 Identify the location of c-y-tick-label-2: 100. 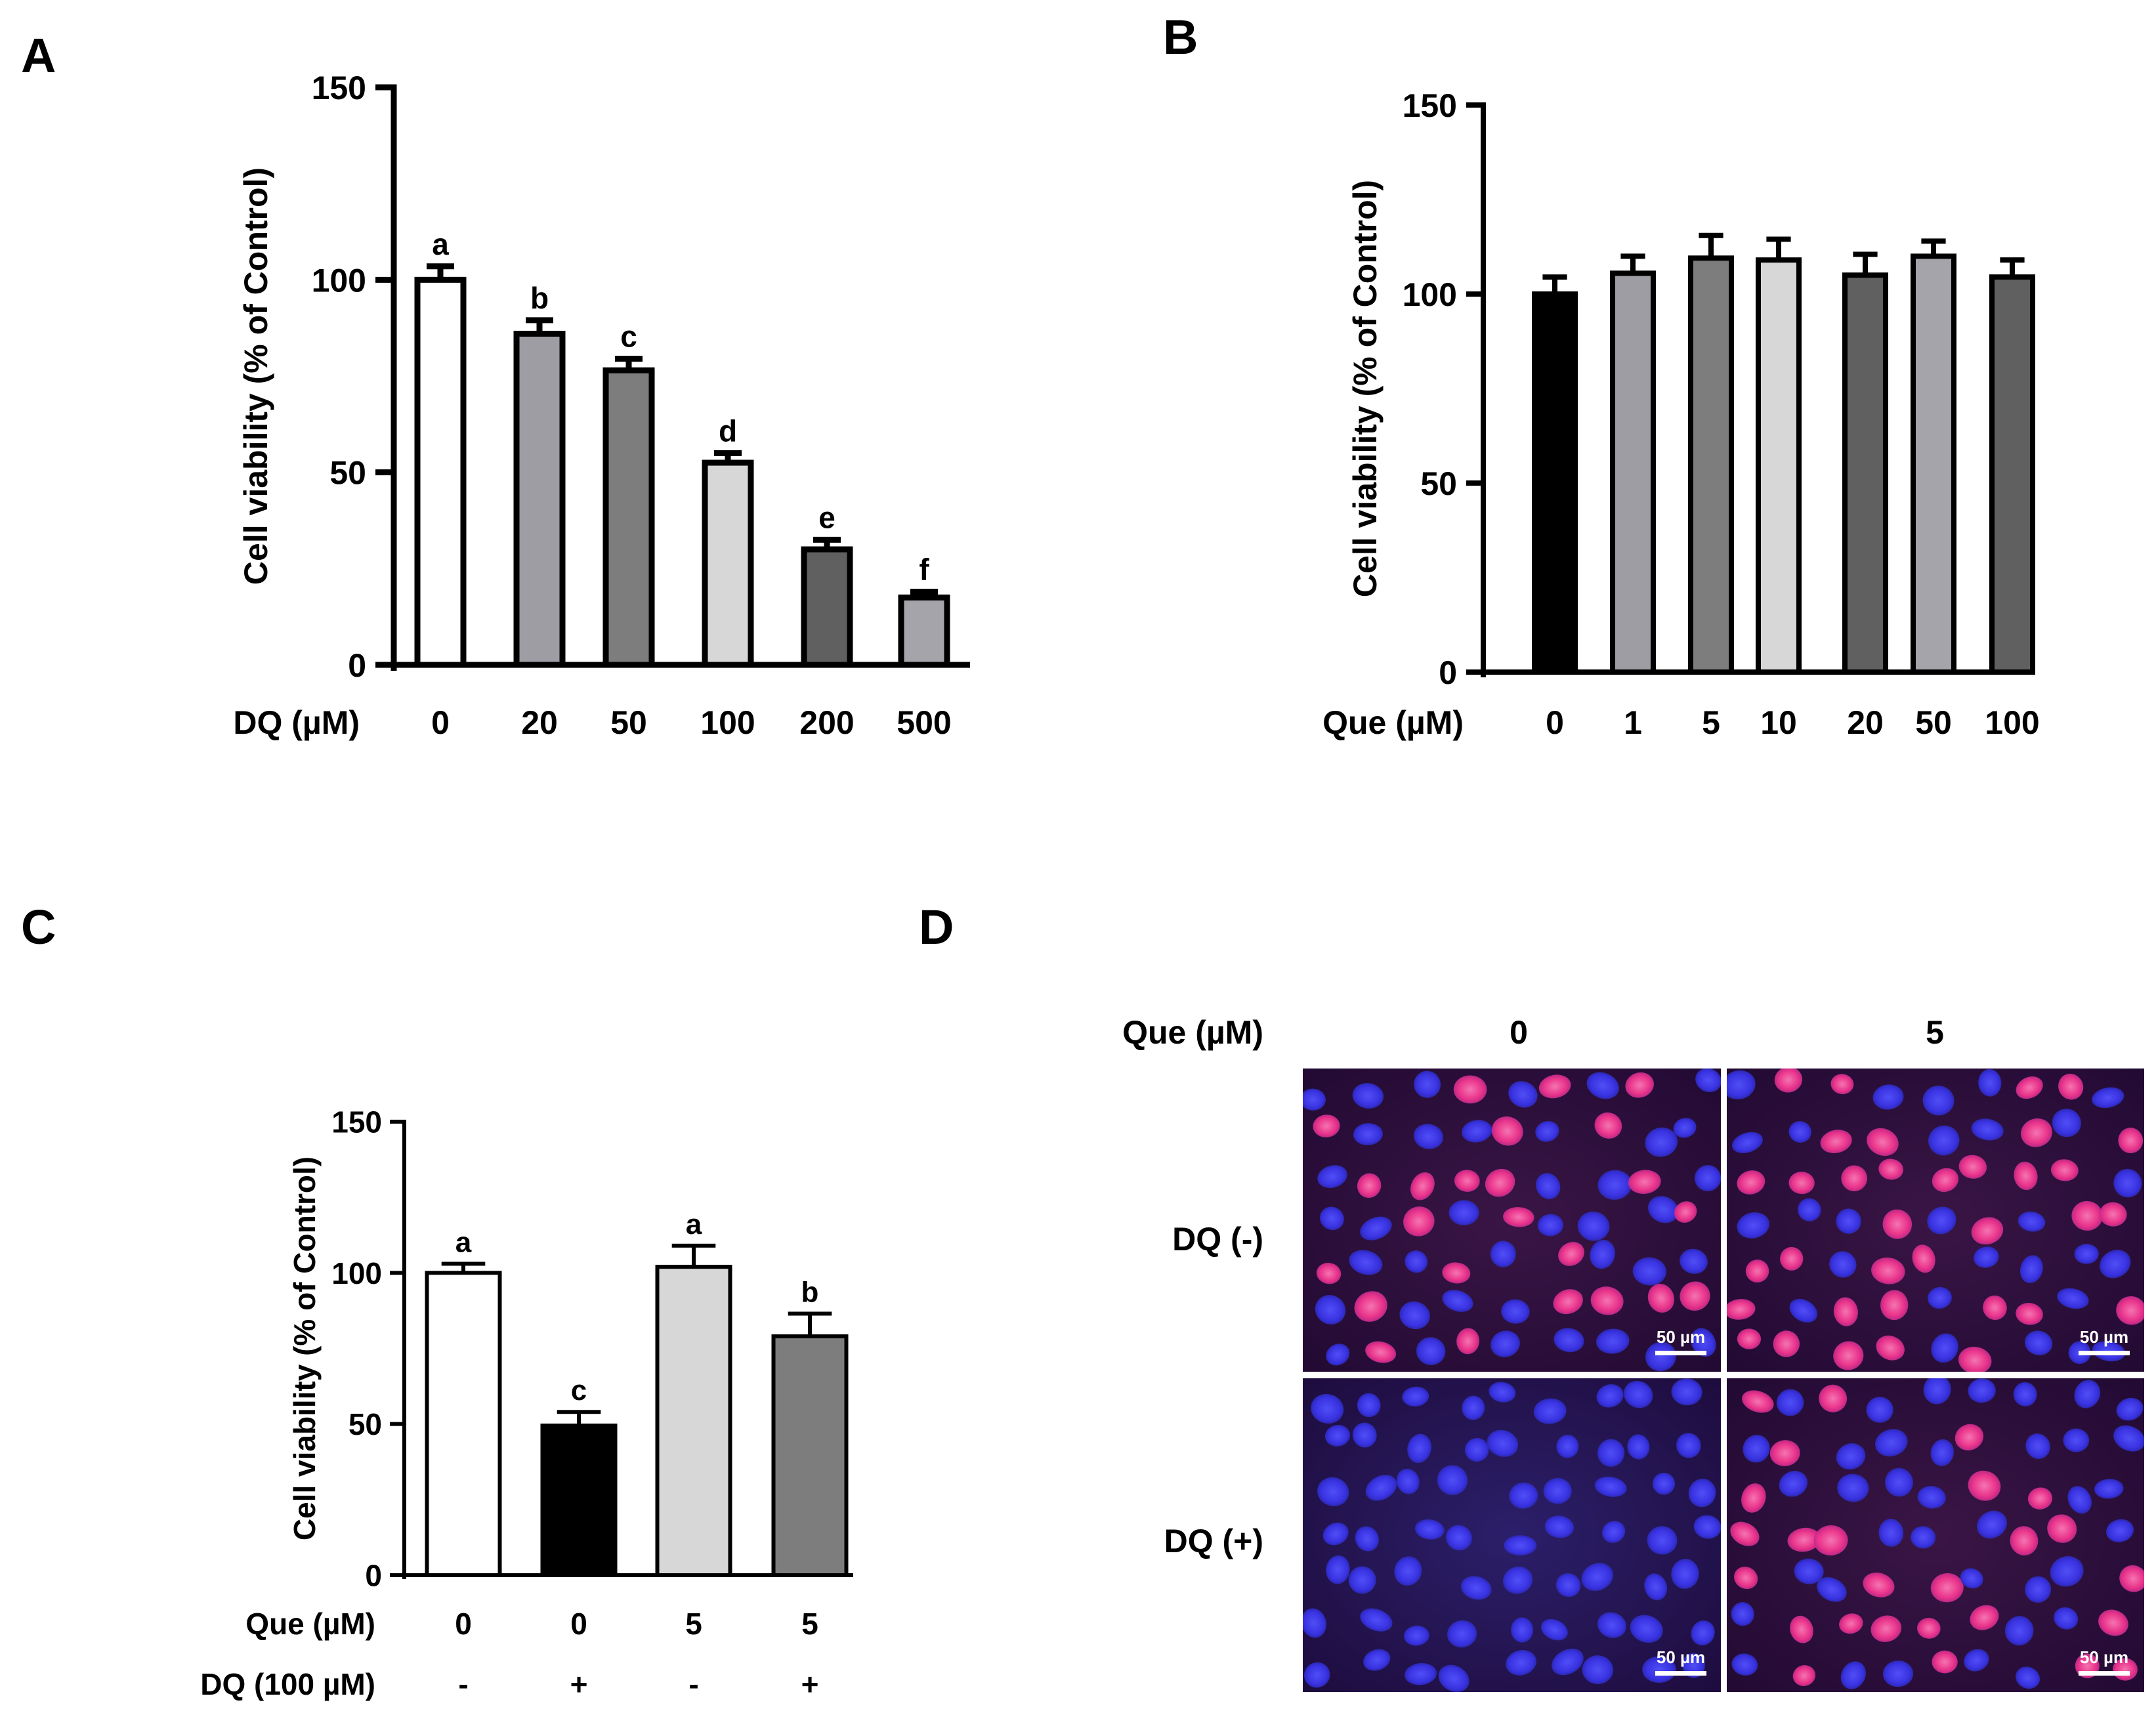
(357, 1273).